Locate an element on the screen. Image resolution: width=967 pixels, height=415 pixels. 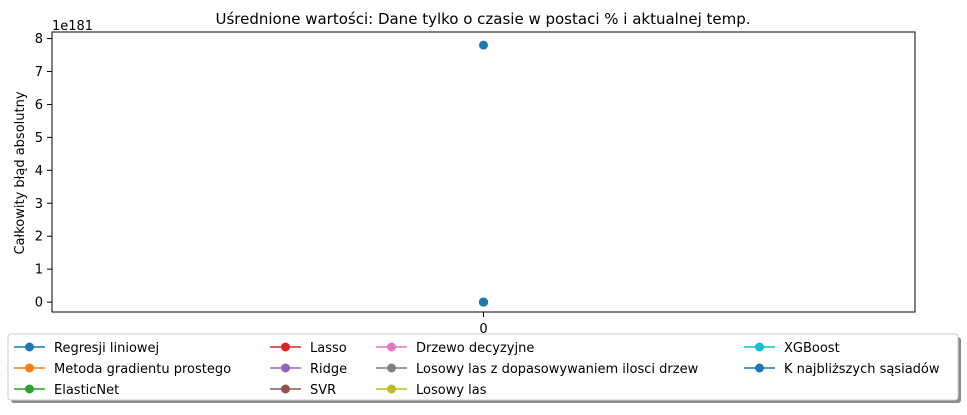
y-tick-label: 8 is located at coordinates (39, 39).